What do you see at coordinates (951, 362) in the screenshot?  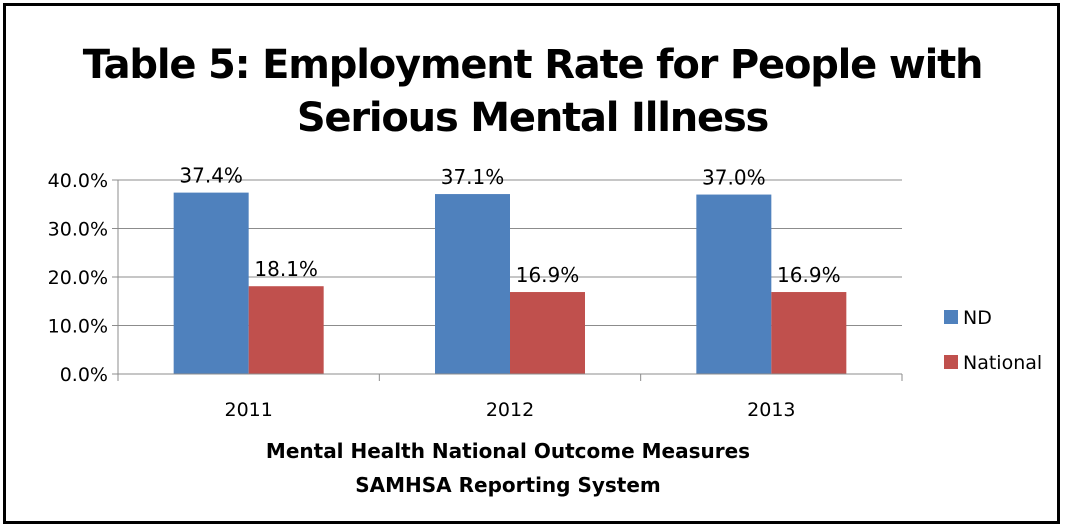 I see `legend-swatch-national` at bounding box center [951, 362].